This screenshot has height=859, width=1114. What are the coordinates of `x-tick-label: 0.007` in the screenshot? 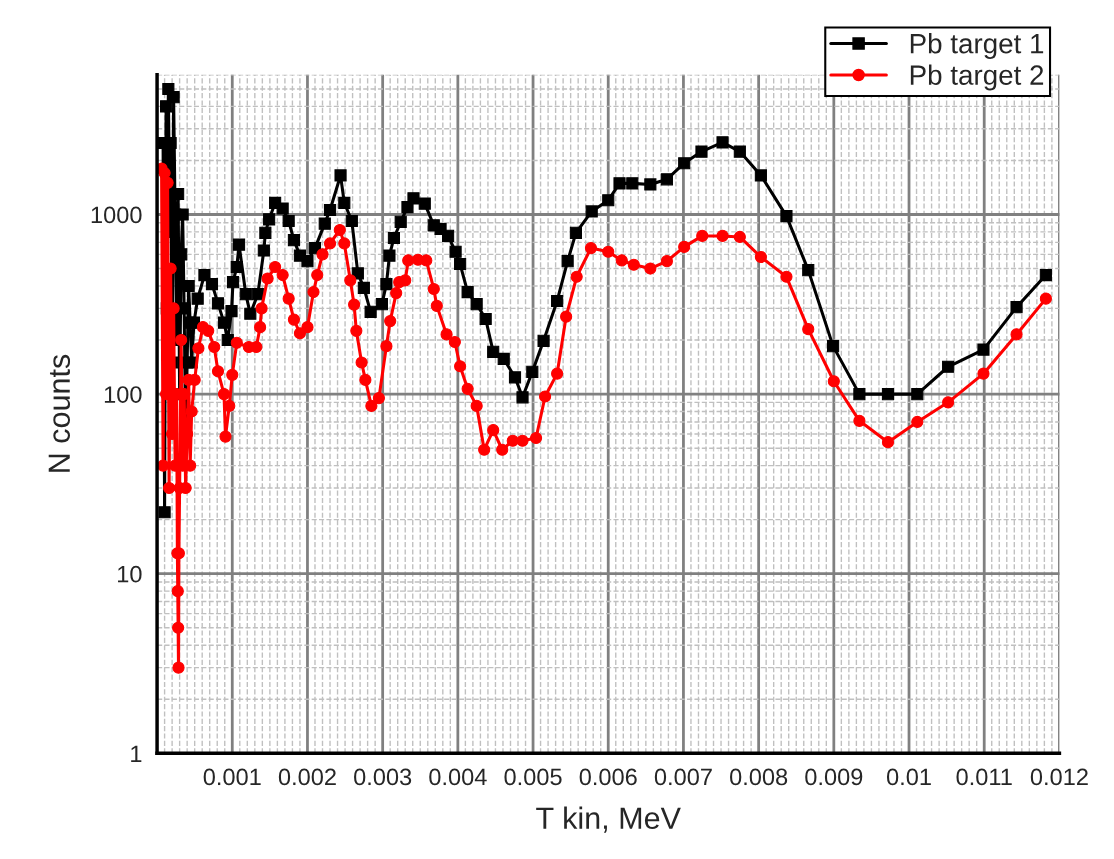 It's located at (683, 777).